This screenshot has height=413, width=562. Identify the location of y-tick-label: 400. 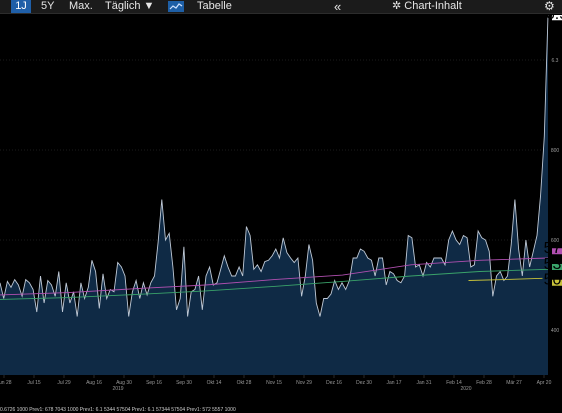
(555, 331).